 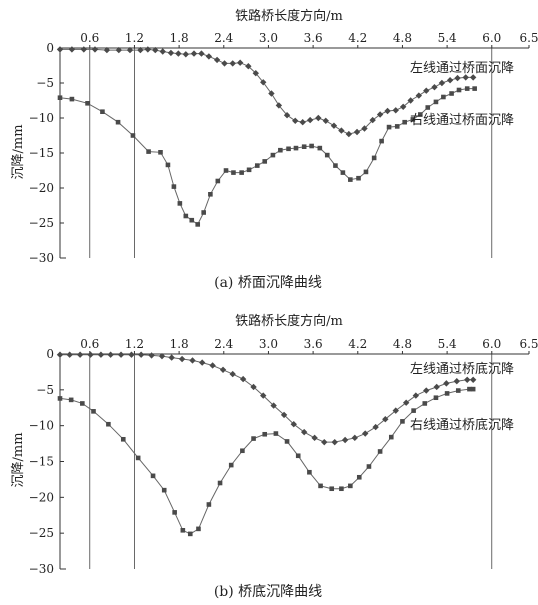 What do you see at coordinates (528, 38) in the screenshot?
I see `chart-a-x-tick-label: 6.5` at bounding box center [528, 38].